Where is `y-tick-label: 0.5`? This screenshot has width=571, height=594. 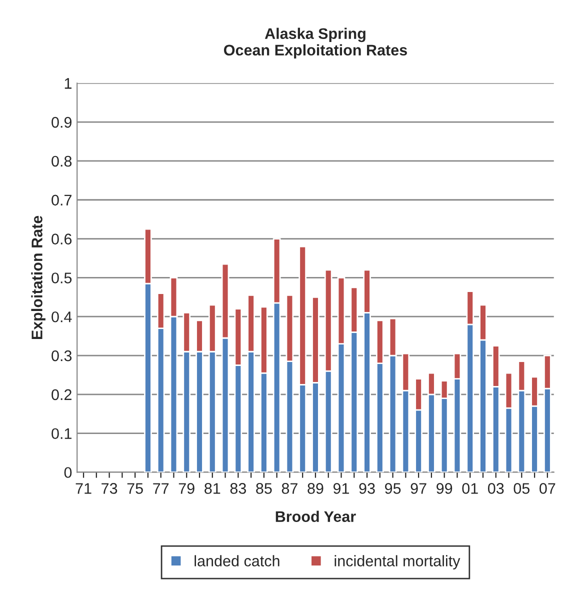 y-tick-label: 0.5 is located at coordinates (62, 278).